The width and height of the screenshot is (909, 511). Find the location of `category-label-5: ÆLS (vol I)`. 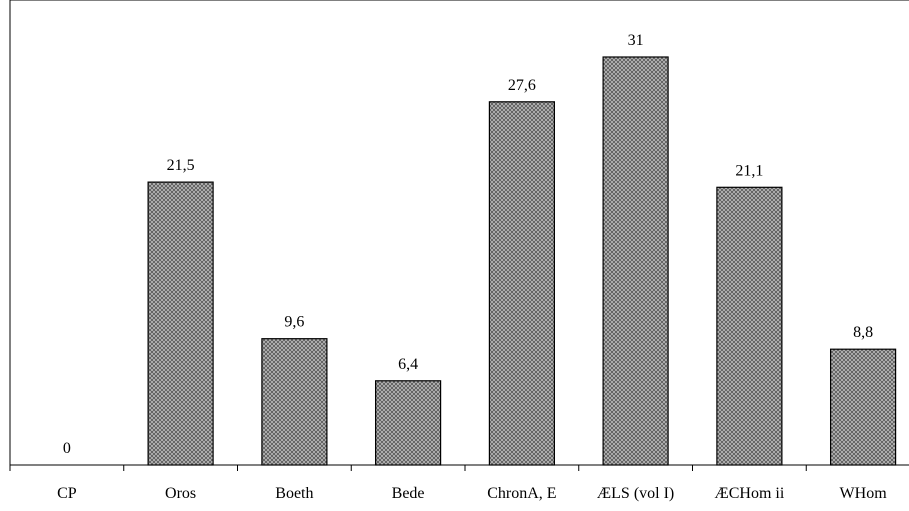

category-label-5: ÆLS (vol I) is located at coordinates (635, 493).